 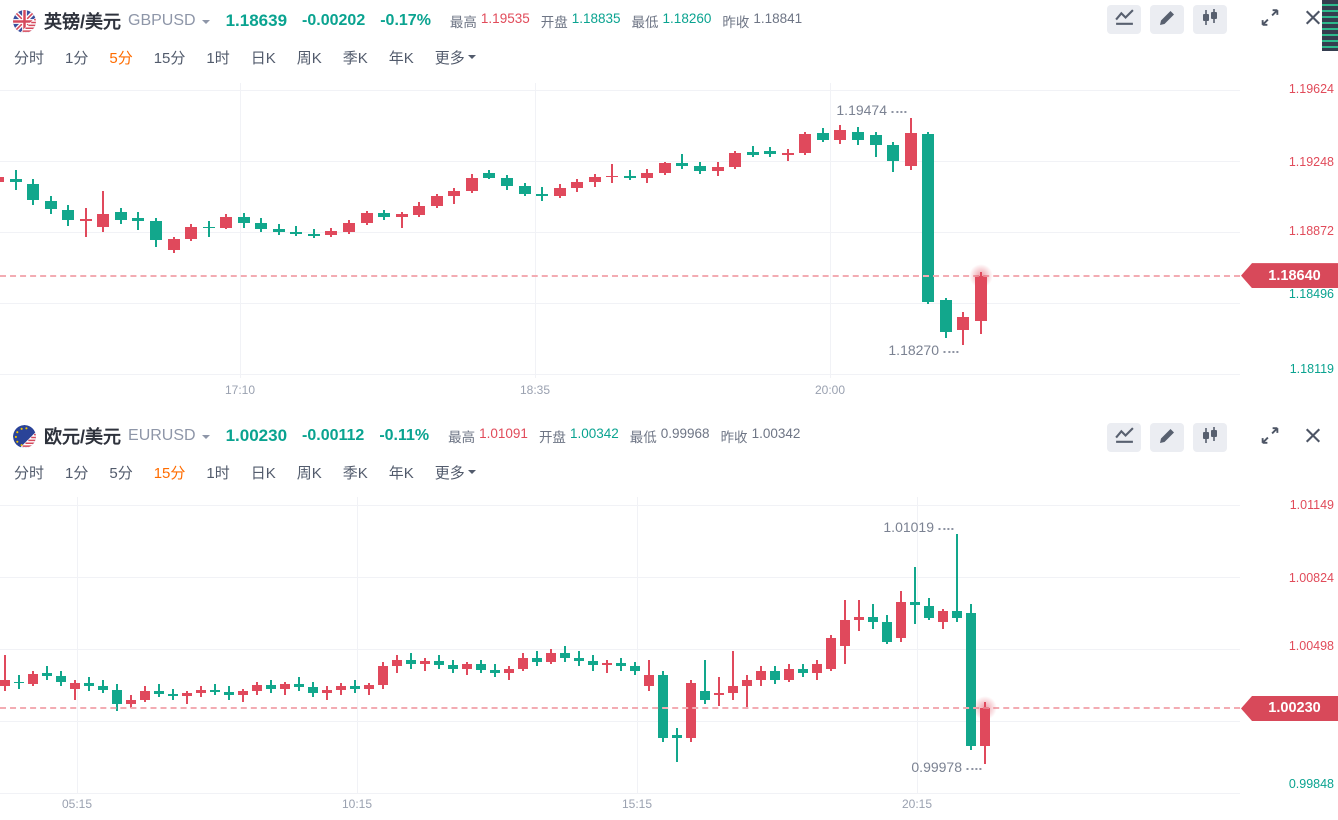 I want to click on x-axis-label: 15:15, so click(x=637, y=804).